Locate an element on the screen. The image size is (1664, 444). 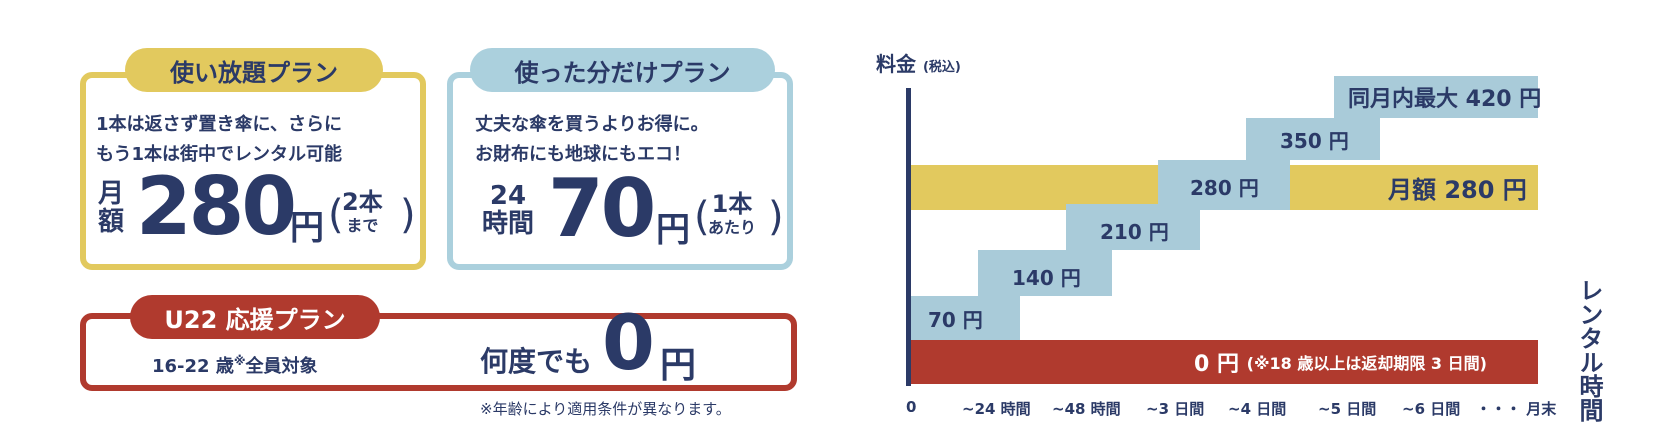
plan-desc: 丈夫な傘を買うよりお得に。 お財布にも地球にもエコ！ is located at coordinates (592, 140).